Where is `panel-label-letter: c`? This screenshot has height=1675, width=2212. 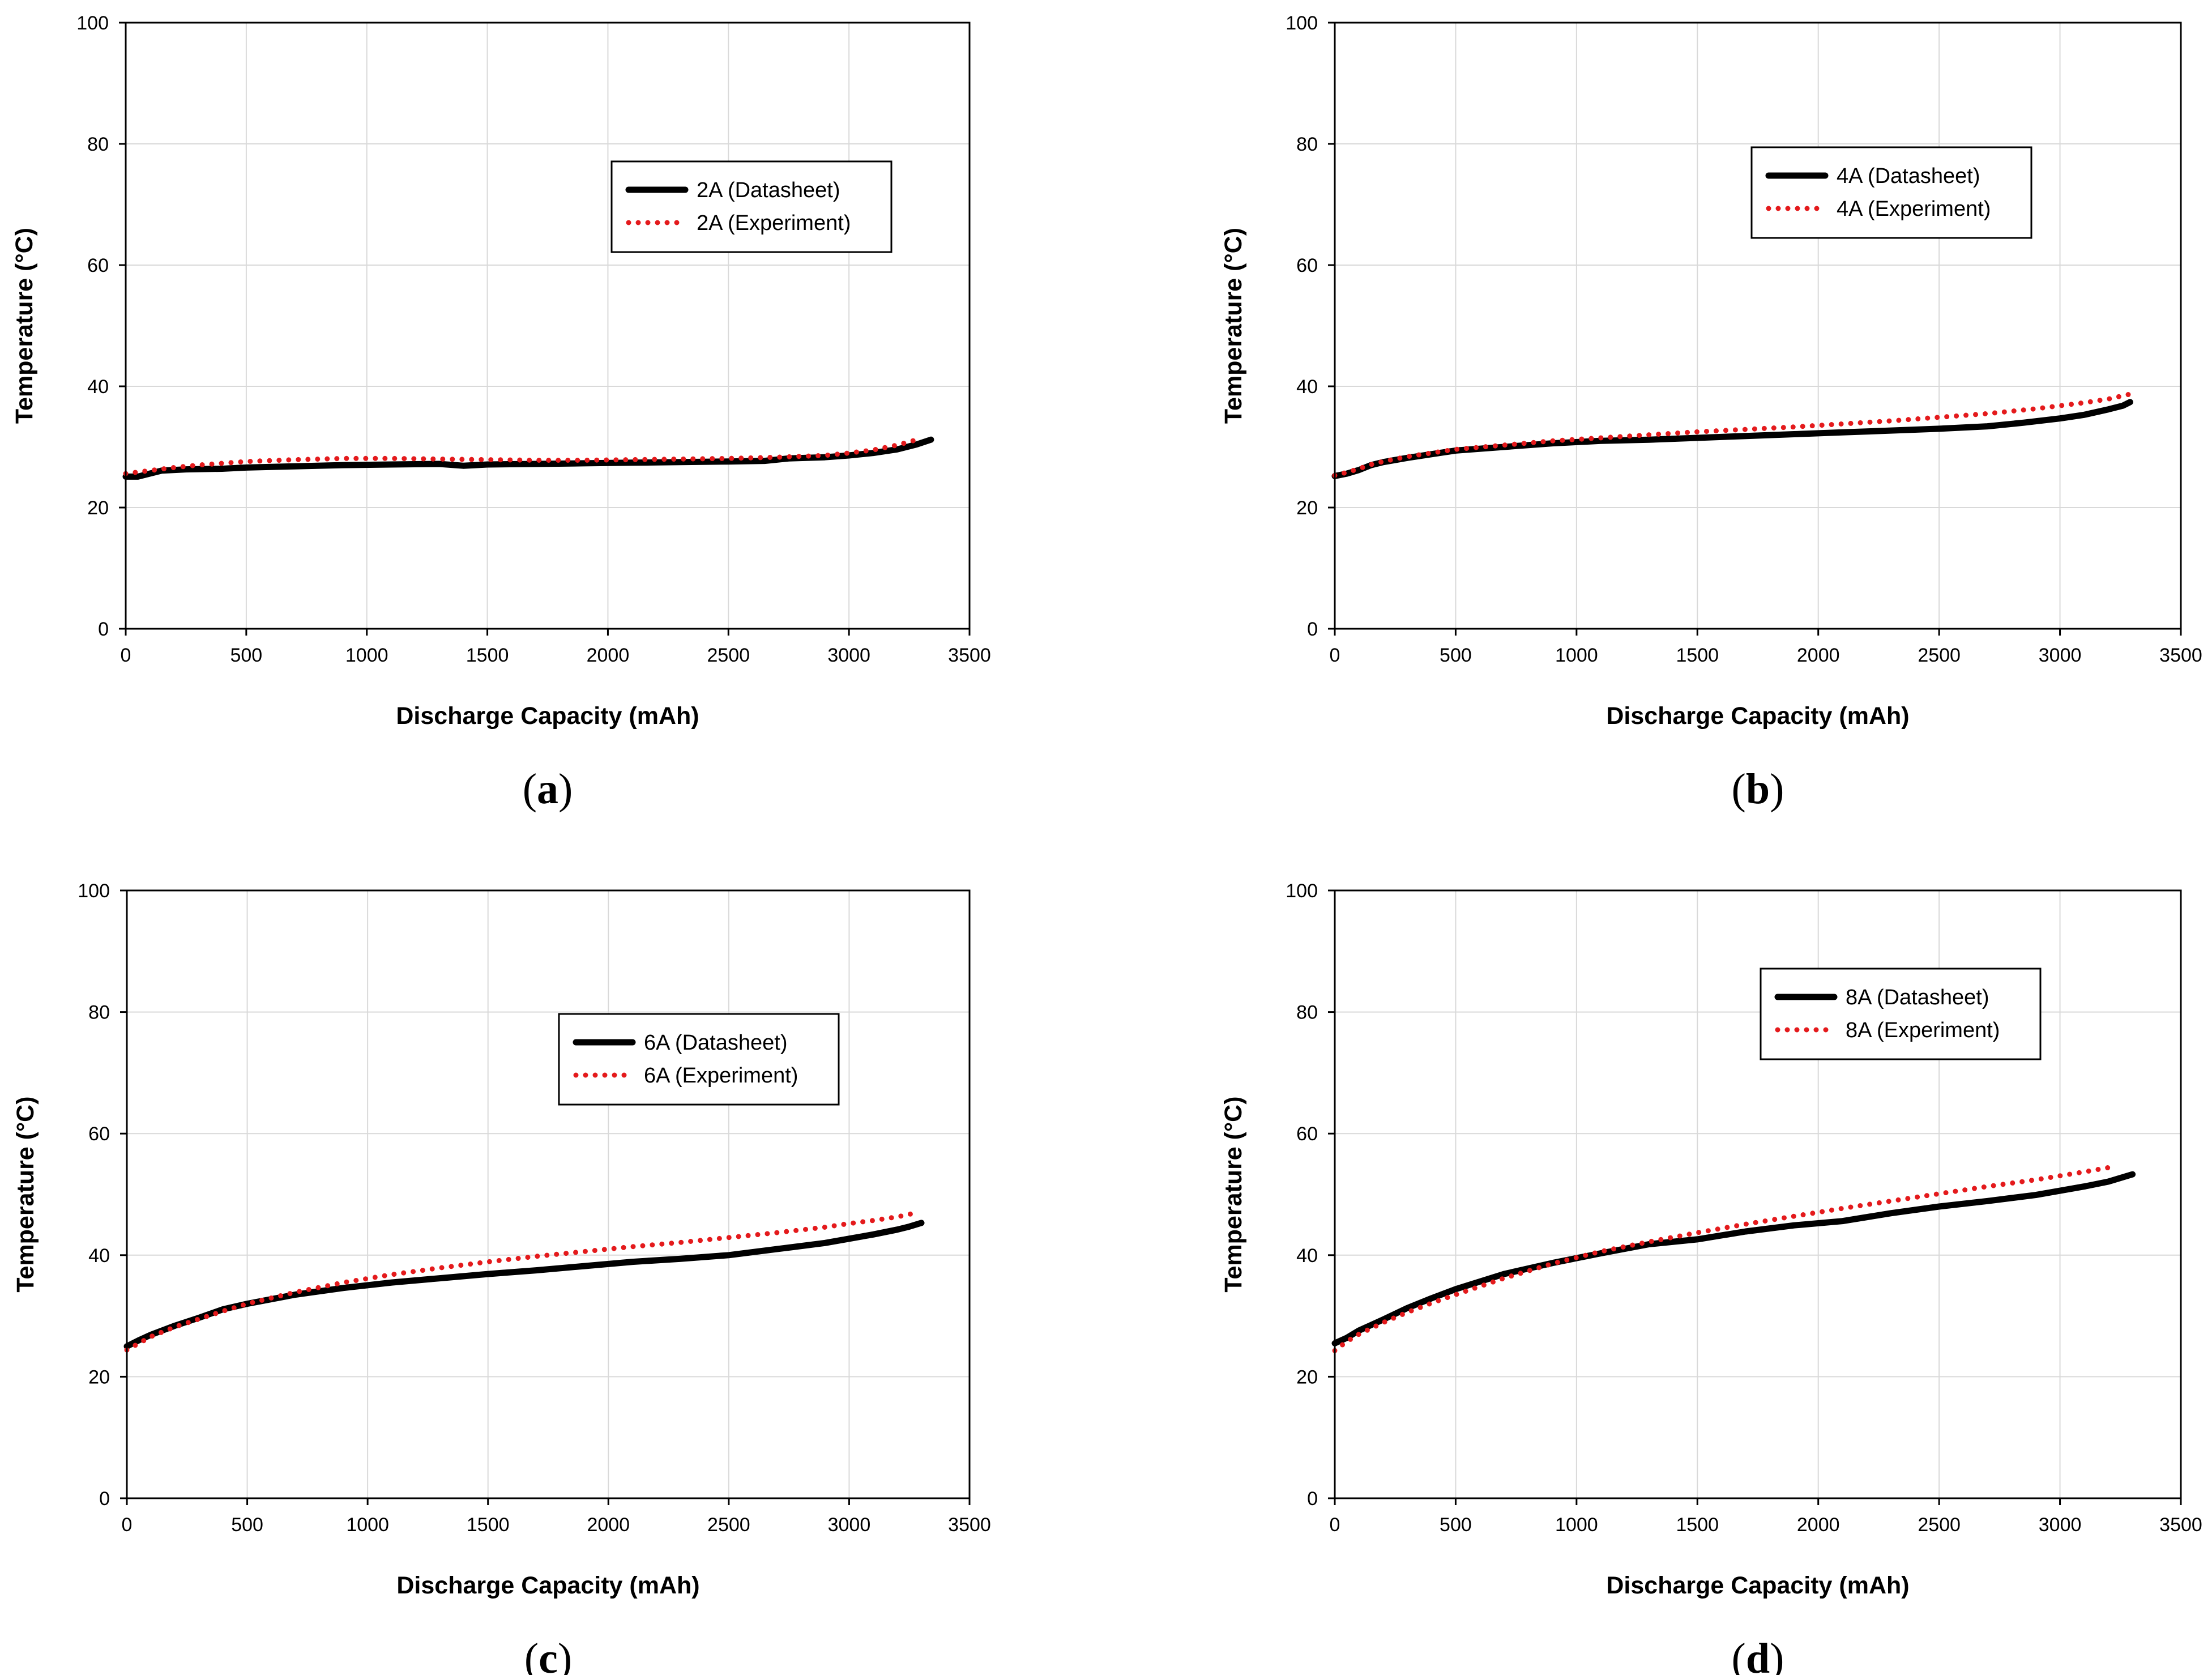 panel-label-letter: c is located at coordinates (548, 1655).